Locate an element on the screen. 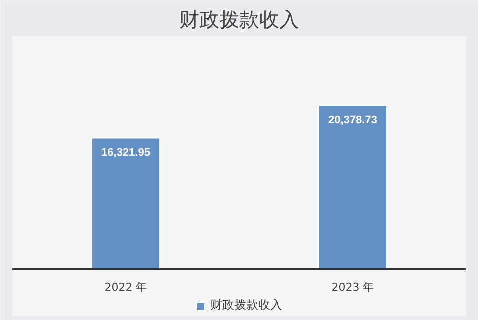  chart-title: 财政拨款收入 is located at coordinates (240, 20).